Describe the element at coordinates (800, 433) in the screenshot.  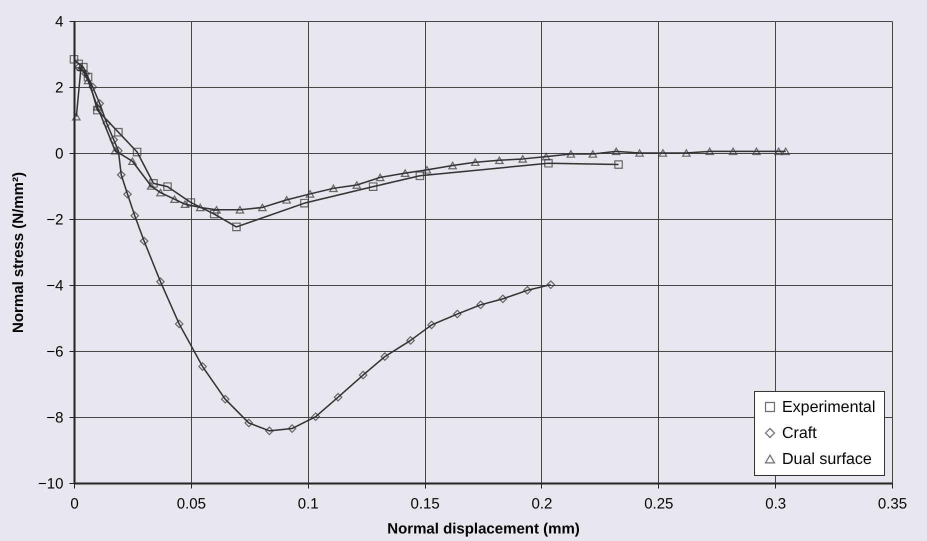
I see `legend-label: Craft` at that location.